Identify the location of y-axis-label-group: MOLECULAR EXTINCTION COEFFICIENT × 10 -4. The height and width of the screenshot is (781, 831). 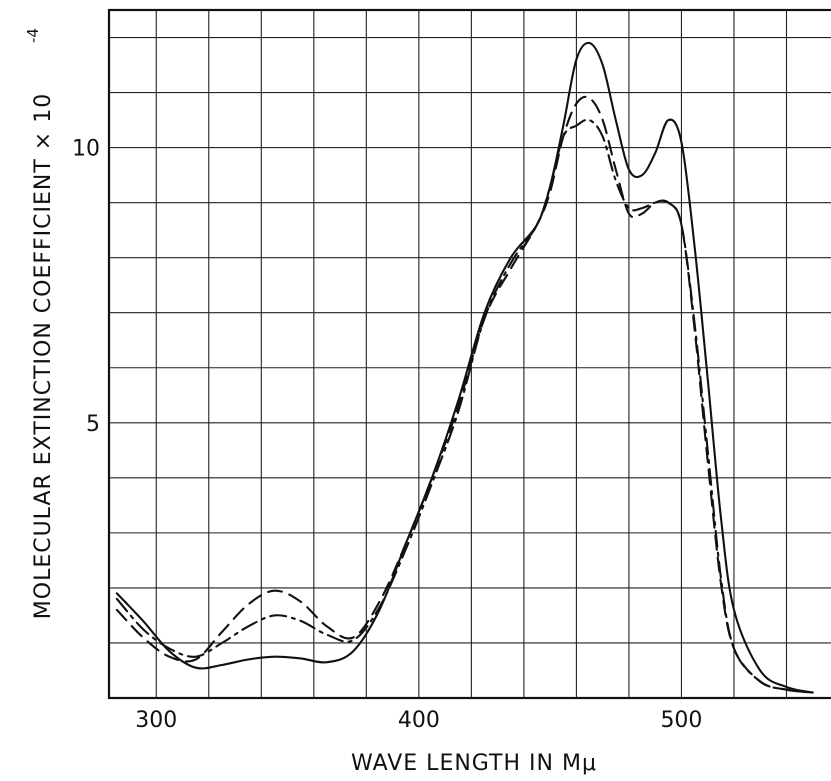
(40, 323).